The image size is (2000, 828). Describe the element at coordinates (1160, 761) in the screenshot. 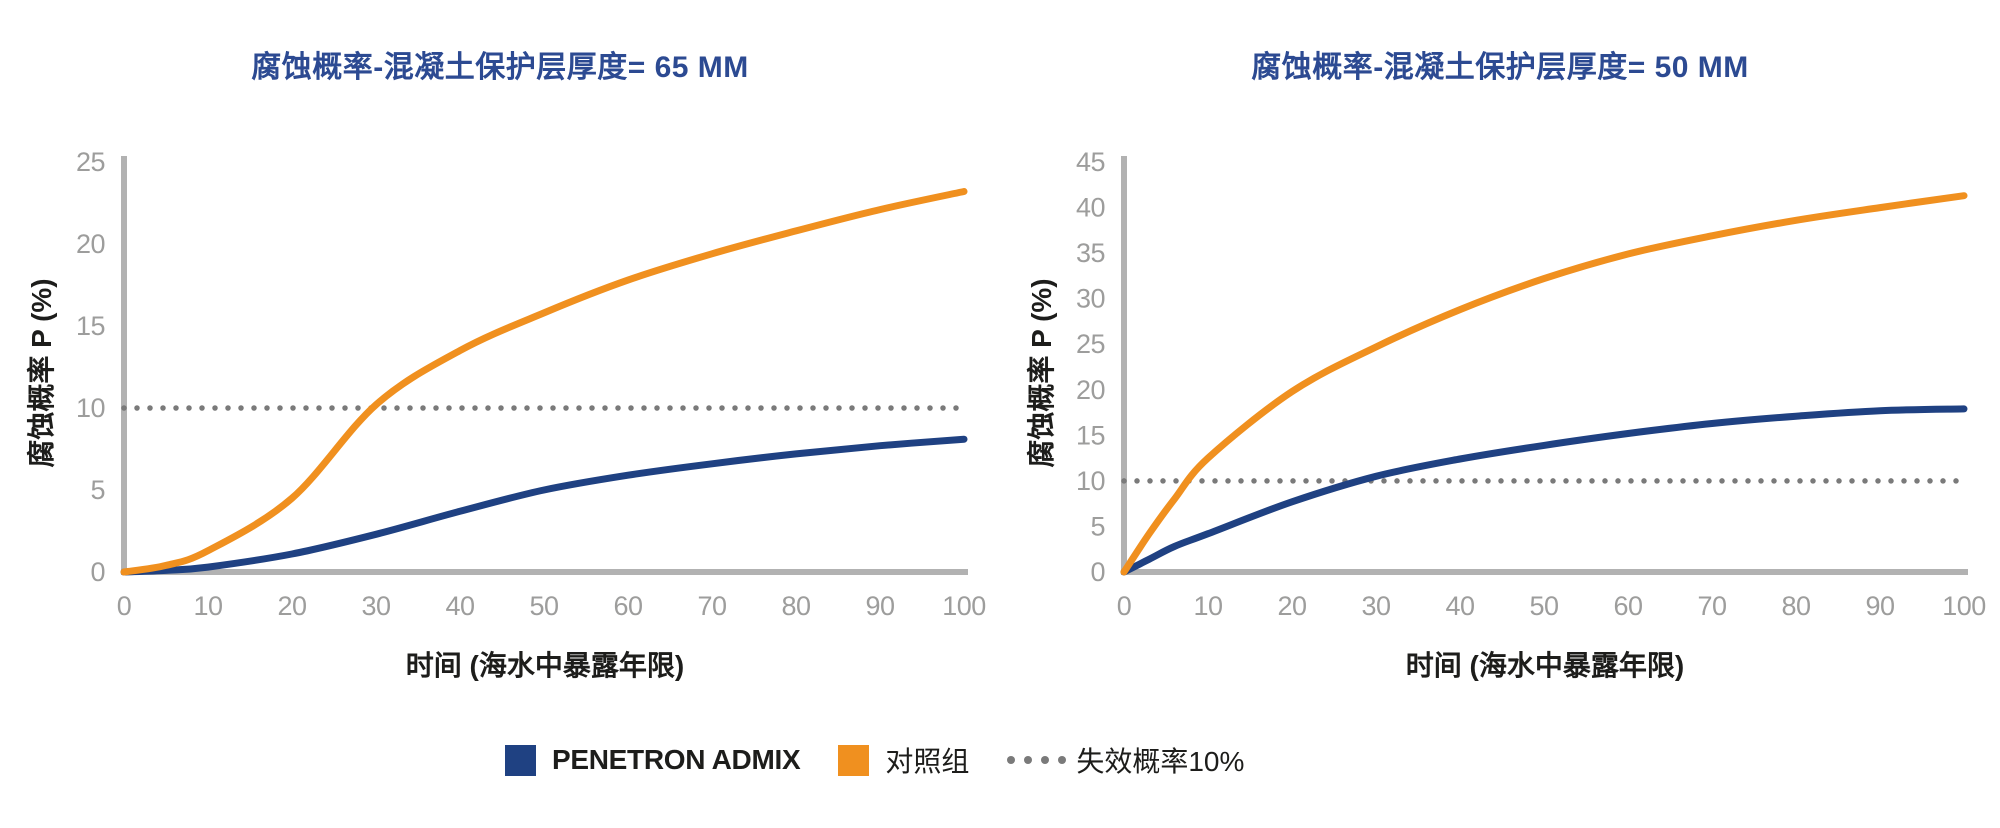

I see `legend-label-failure-threshold: 失效概率10%` at that location.